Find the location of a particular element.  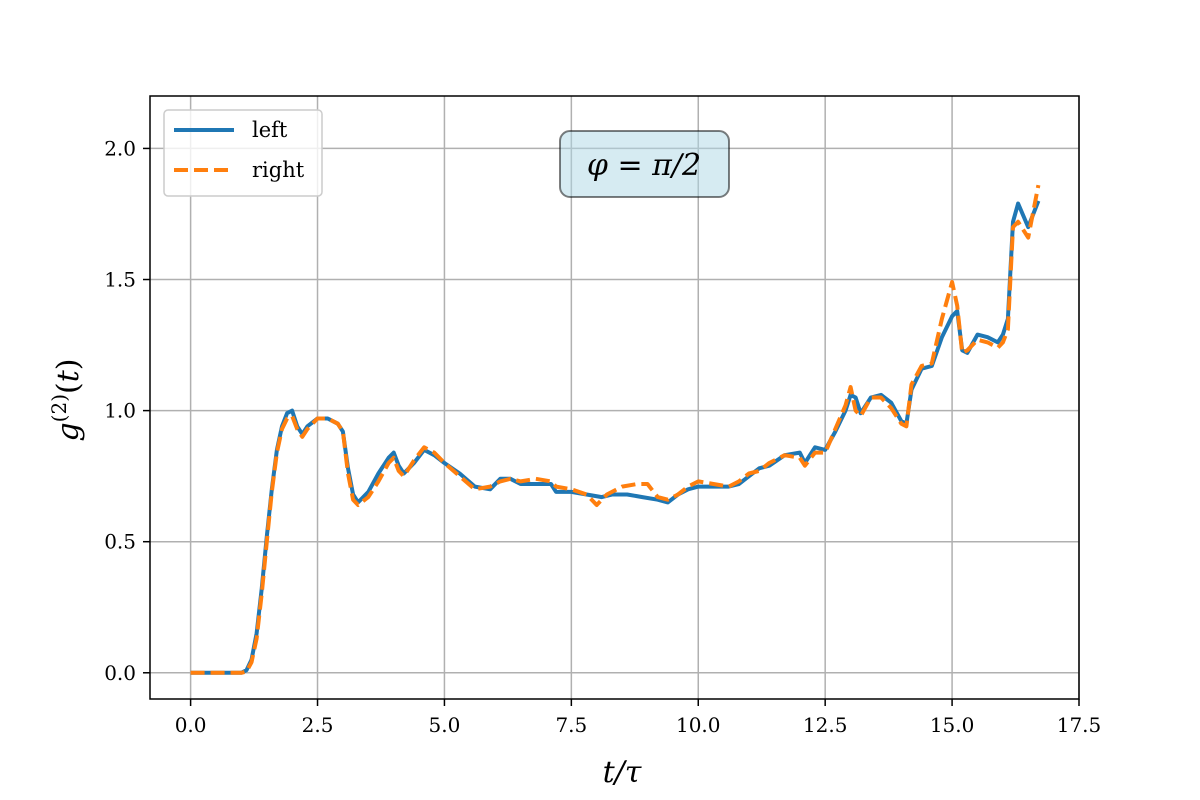

annotation-box is located at coordinates (644, 164).